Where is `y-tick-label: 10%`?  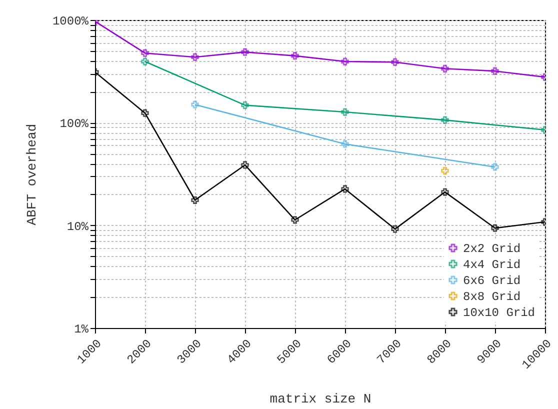
y-tick-label: 10% is located at coordinates (78, 227).